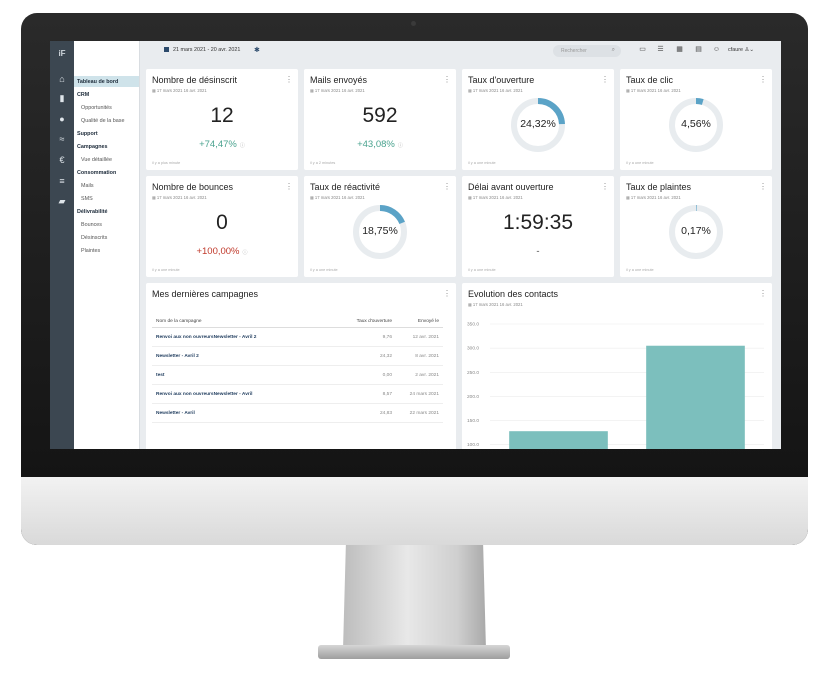 Image resolution: width=829 pixels, height=680 pixels. I want to click on card-title: Taux de clic, so click(650, 80).